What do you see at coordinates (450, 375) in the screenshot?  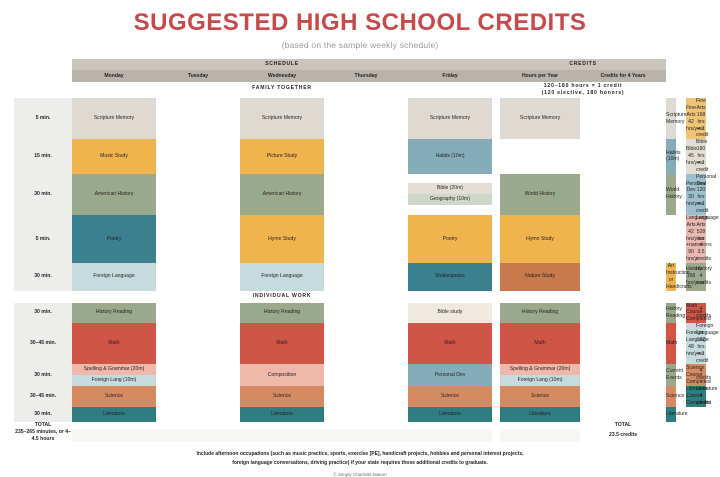 I see `schedule-cell: Personal Dev` at bounding box center [450, 375].